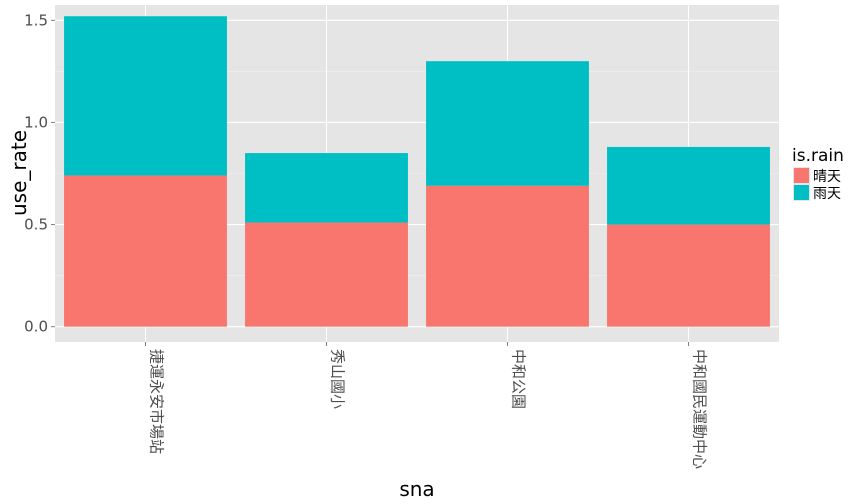 Image resolution: width=864 pixels, height=504 pixels. I want to click on y-tick-label: 1.5, so click(36, 20).